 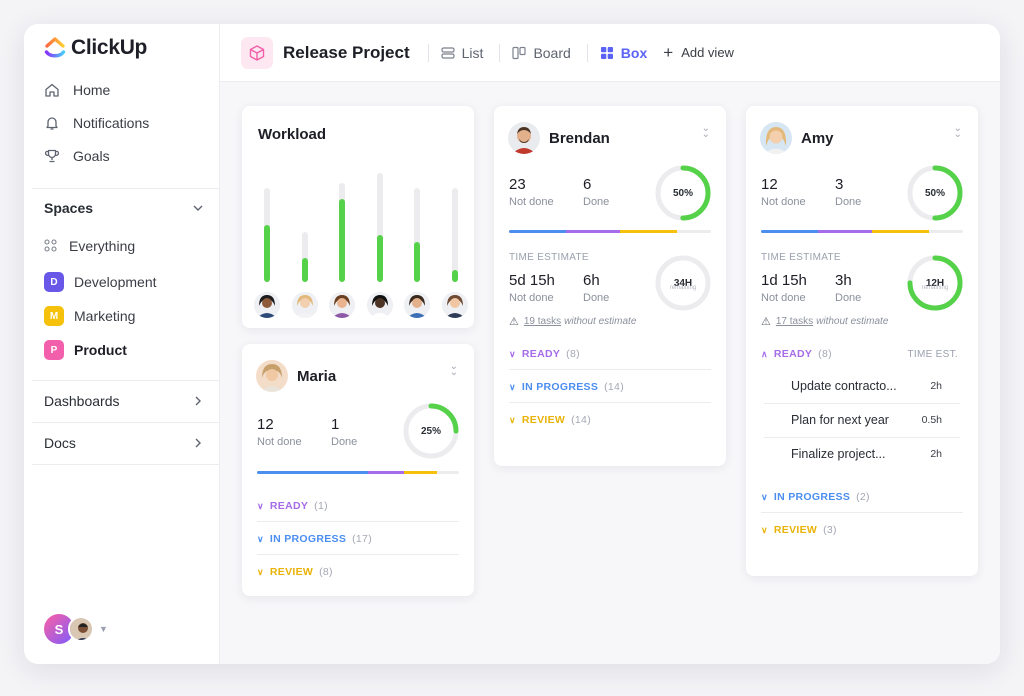 What do you see at coordinates (668, 52) in the screenshot?
I see `plus-icon: +` at bounding box center [668, 52].